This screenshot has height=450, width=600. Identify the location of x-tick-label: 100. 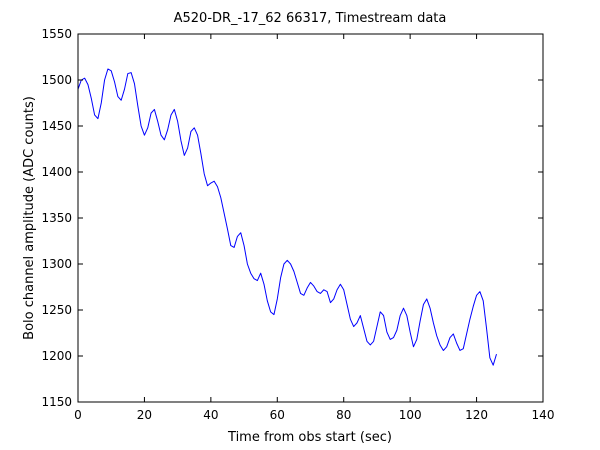
(410, 415).